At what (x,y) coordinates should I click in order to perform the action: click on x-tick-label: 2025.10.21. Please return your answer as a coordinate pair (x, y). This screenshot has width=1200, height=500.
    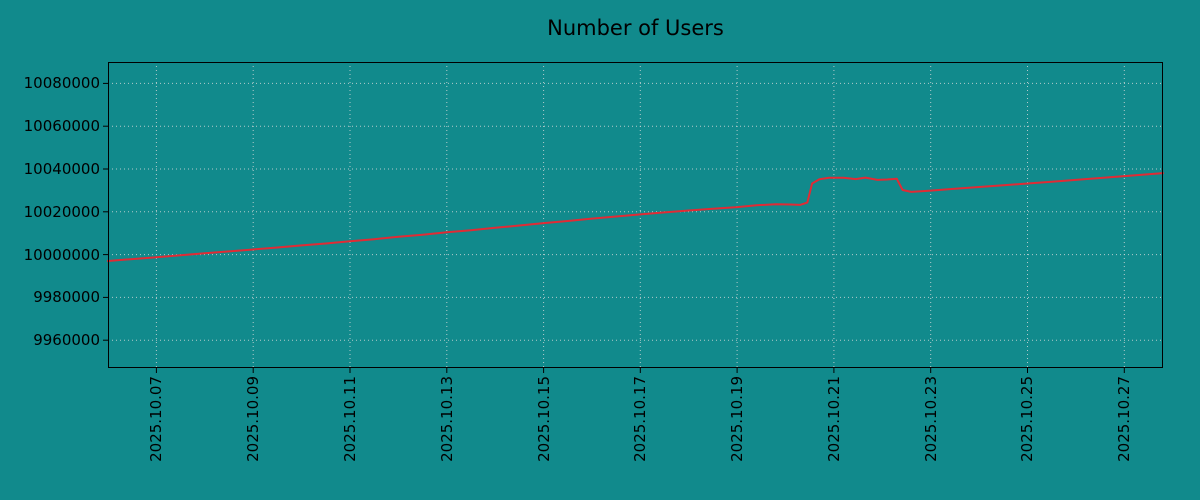
    Looking at the image, I should click on (833, 419).